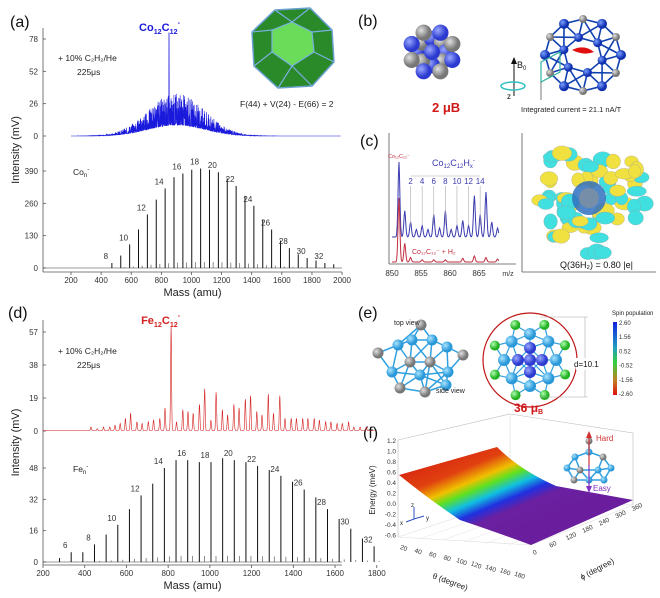 The height and width of the screenshot is (598, 660). I want to click on time-annotation: 225μs, so click(88, 365).